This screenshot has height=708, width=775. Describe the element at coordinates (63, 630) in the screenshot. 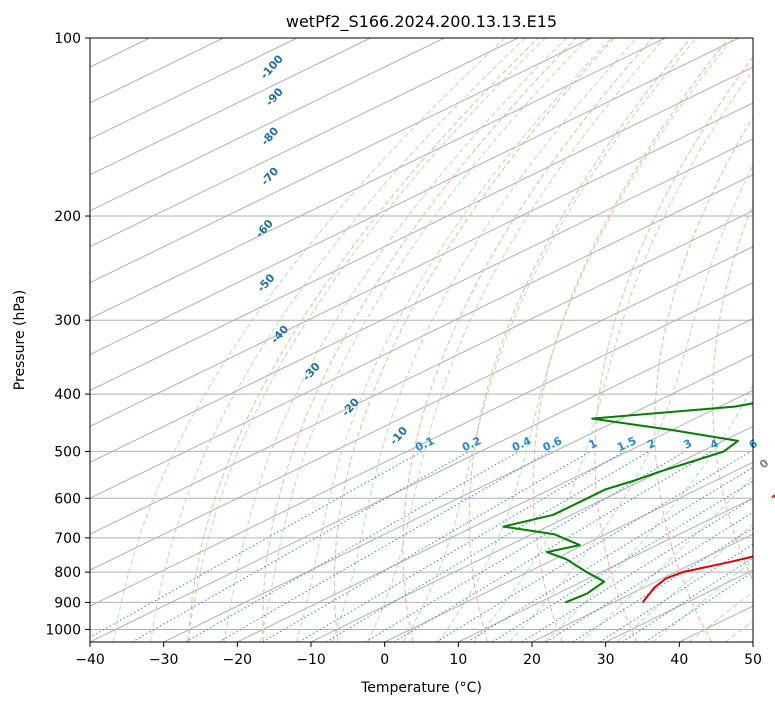

I see `y-tick-label: 1000` at that location.